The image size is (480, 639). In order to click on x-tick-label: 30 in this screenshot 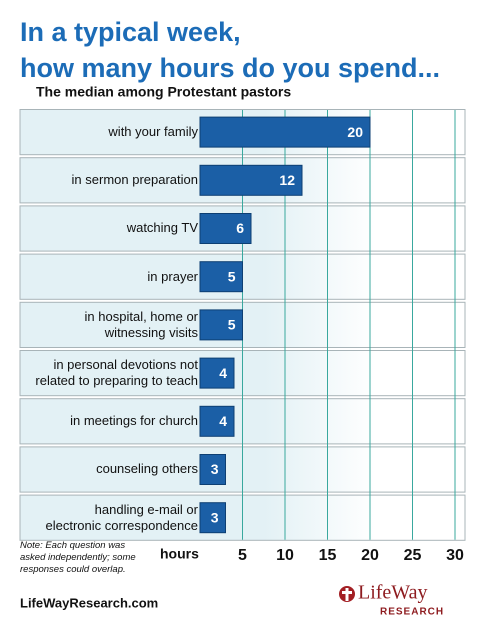, I will do `click(455, 555)`.